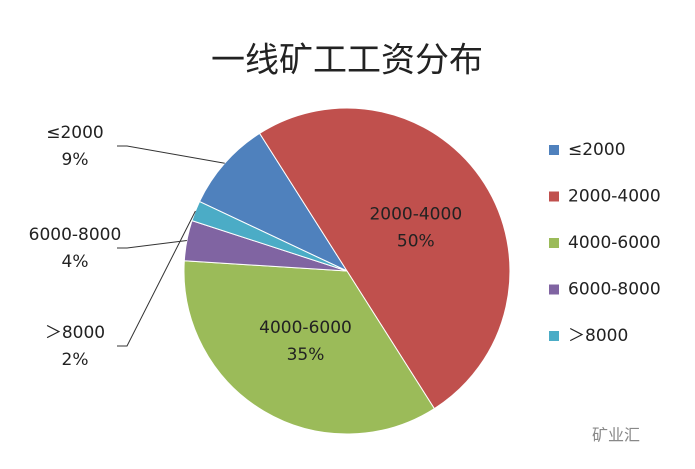 The width and height of the screenshot is (695, 469). Describe the element at coordinates (75, 333) in the screenshot. I see `slice-label: ＞8000` at that location.